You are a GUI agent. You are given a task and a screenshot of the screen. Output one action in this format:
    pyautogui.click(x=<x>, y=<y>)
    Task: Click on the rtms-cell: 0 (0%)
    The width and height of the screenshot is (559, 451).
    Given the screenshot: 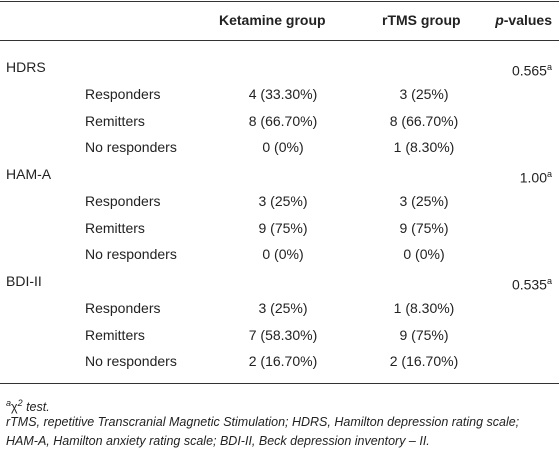 What is the action you would take?
    pyautogui.click(x=424, y=254)
    